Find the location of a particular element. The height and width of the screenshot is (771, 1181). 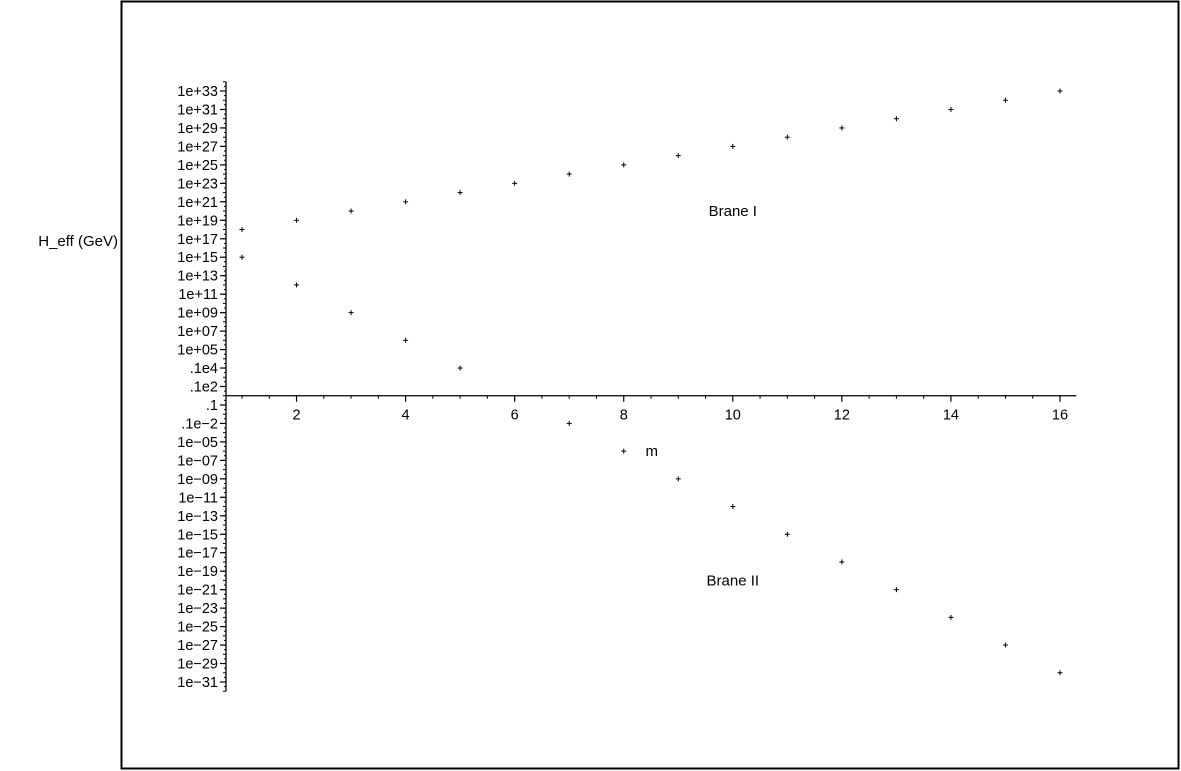

y-tick-label: 1e+17 is located at coordinates (197, 240).